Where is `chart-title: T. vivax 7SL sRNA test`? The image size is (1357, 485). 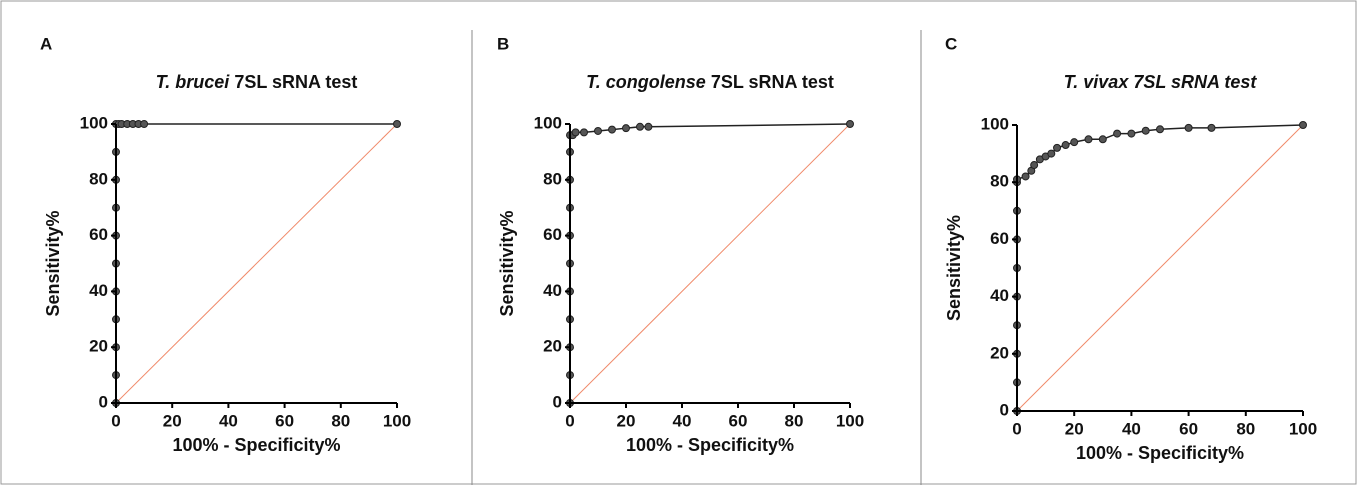
chart-title: T. vivax 7SL sRNA test is located at coordinates (1161, 82).